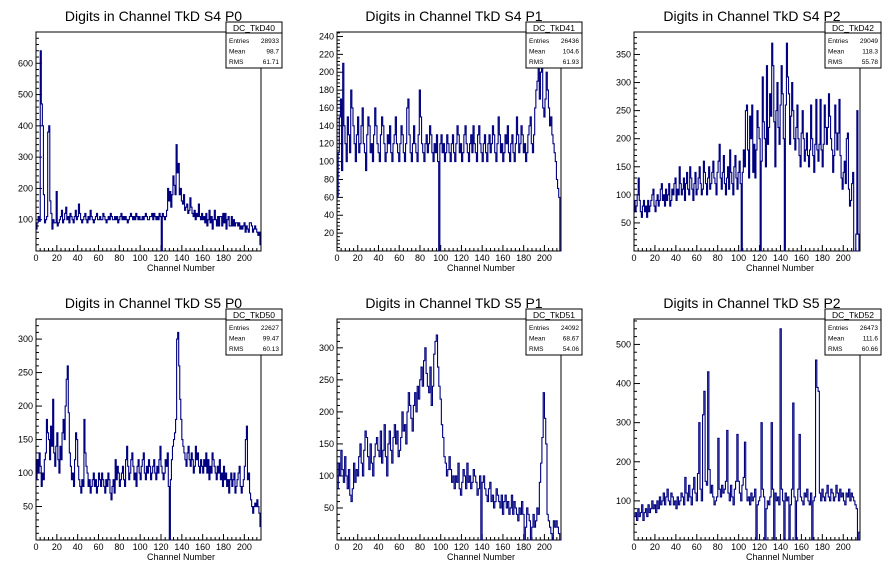 The image size is (896, 574). What do you see at coordinates (270, 41) in the screenshot?
I see `stats-value-entries: 28933` at bounding box center [270, 41].